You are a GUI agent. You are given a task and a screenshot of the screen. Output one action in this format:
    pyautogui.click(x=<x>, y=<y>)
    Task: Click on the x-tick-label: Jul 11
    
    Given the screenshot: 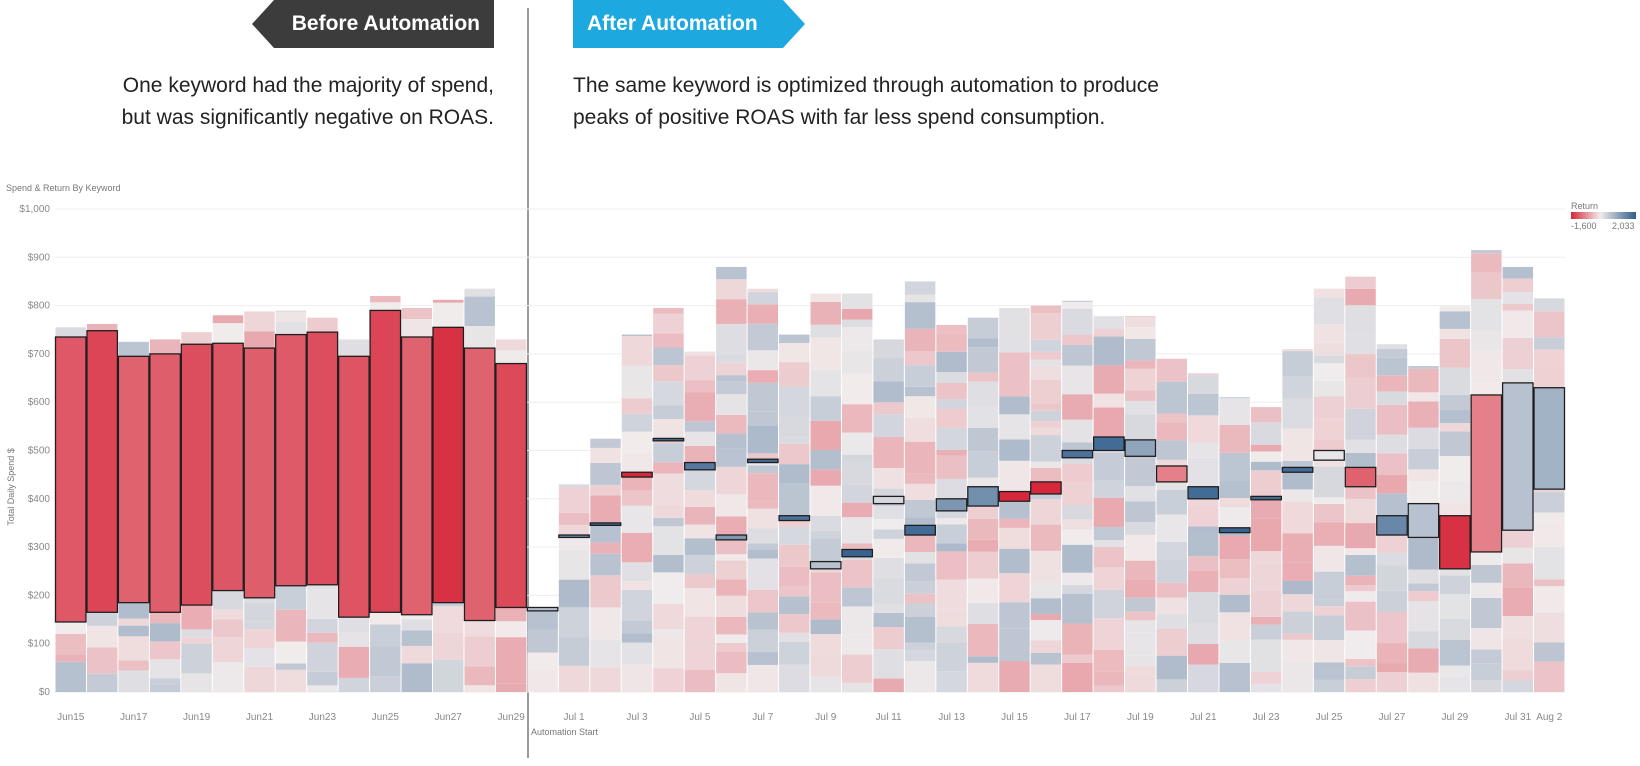 What is the action you would take?
    pyautogui.click(x=889, y=717)
    